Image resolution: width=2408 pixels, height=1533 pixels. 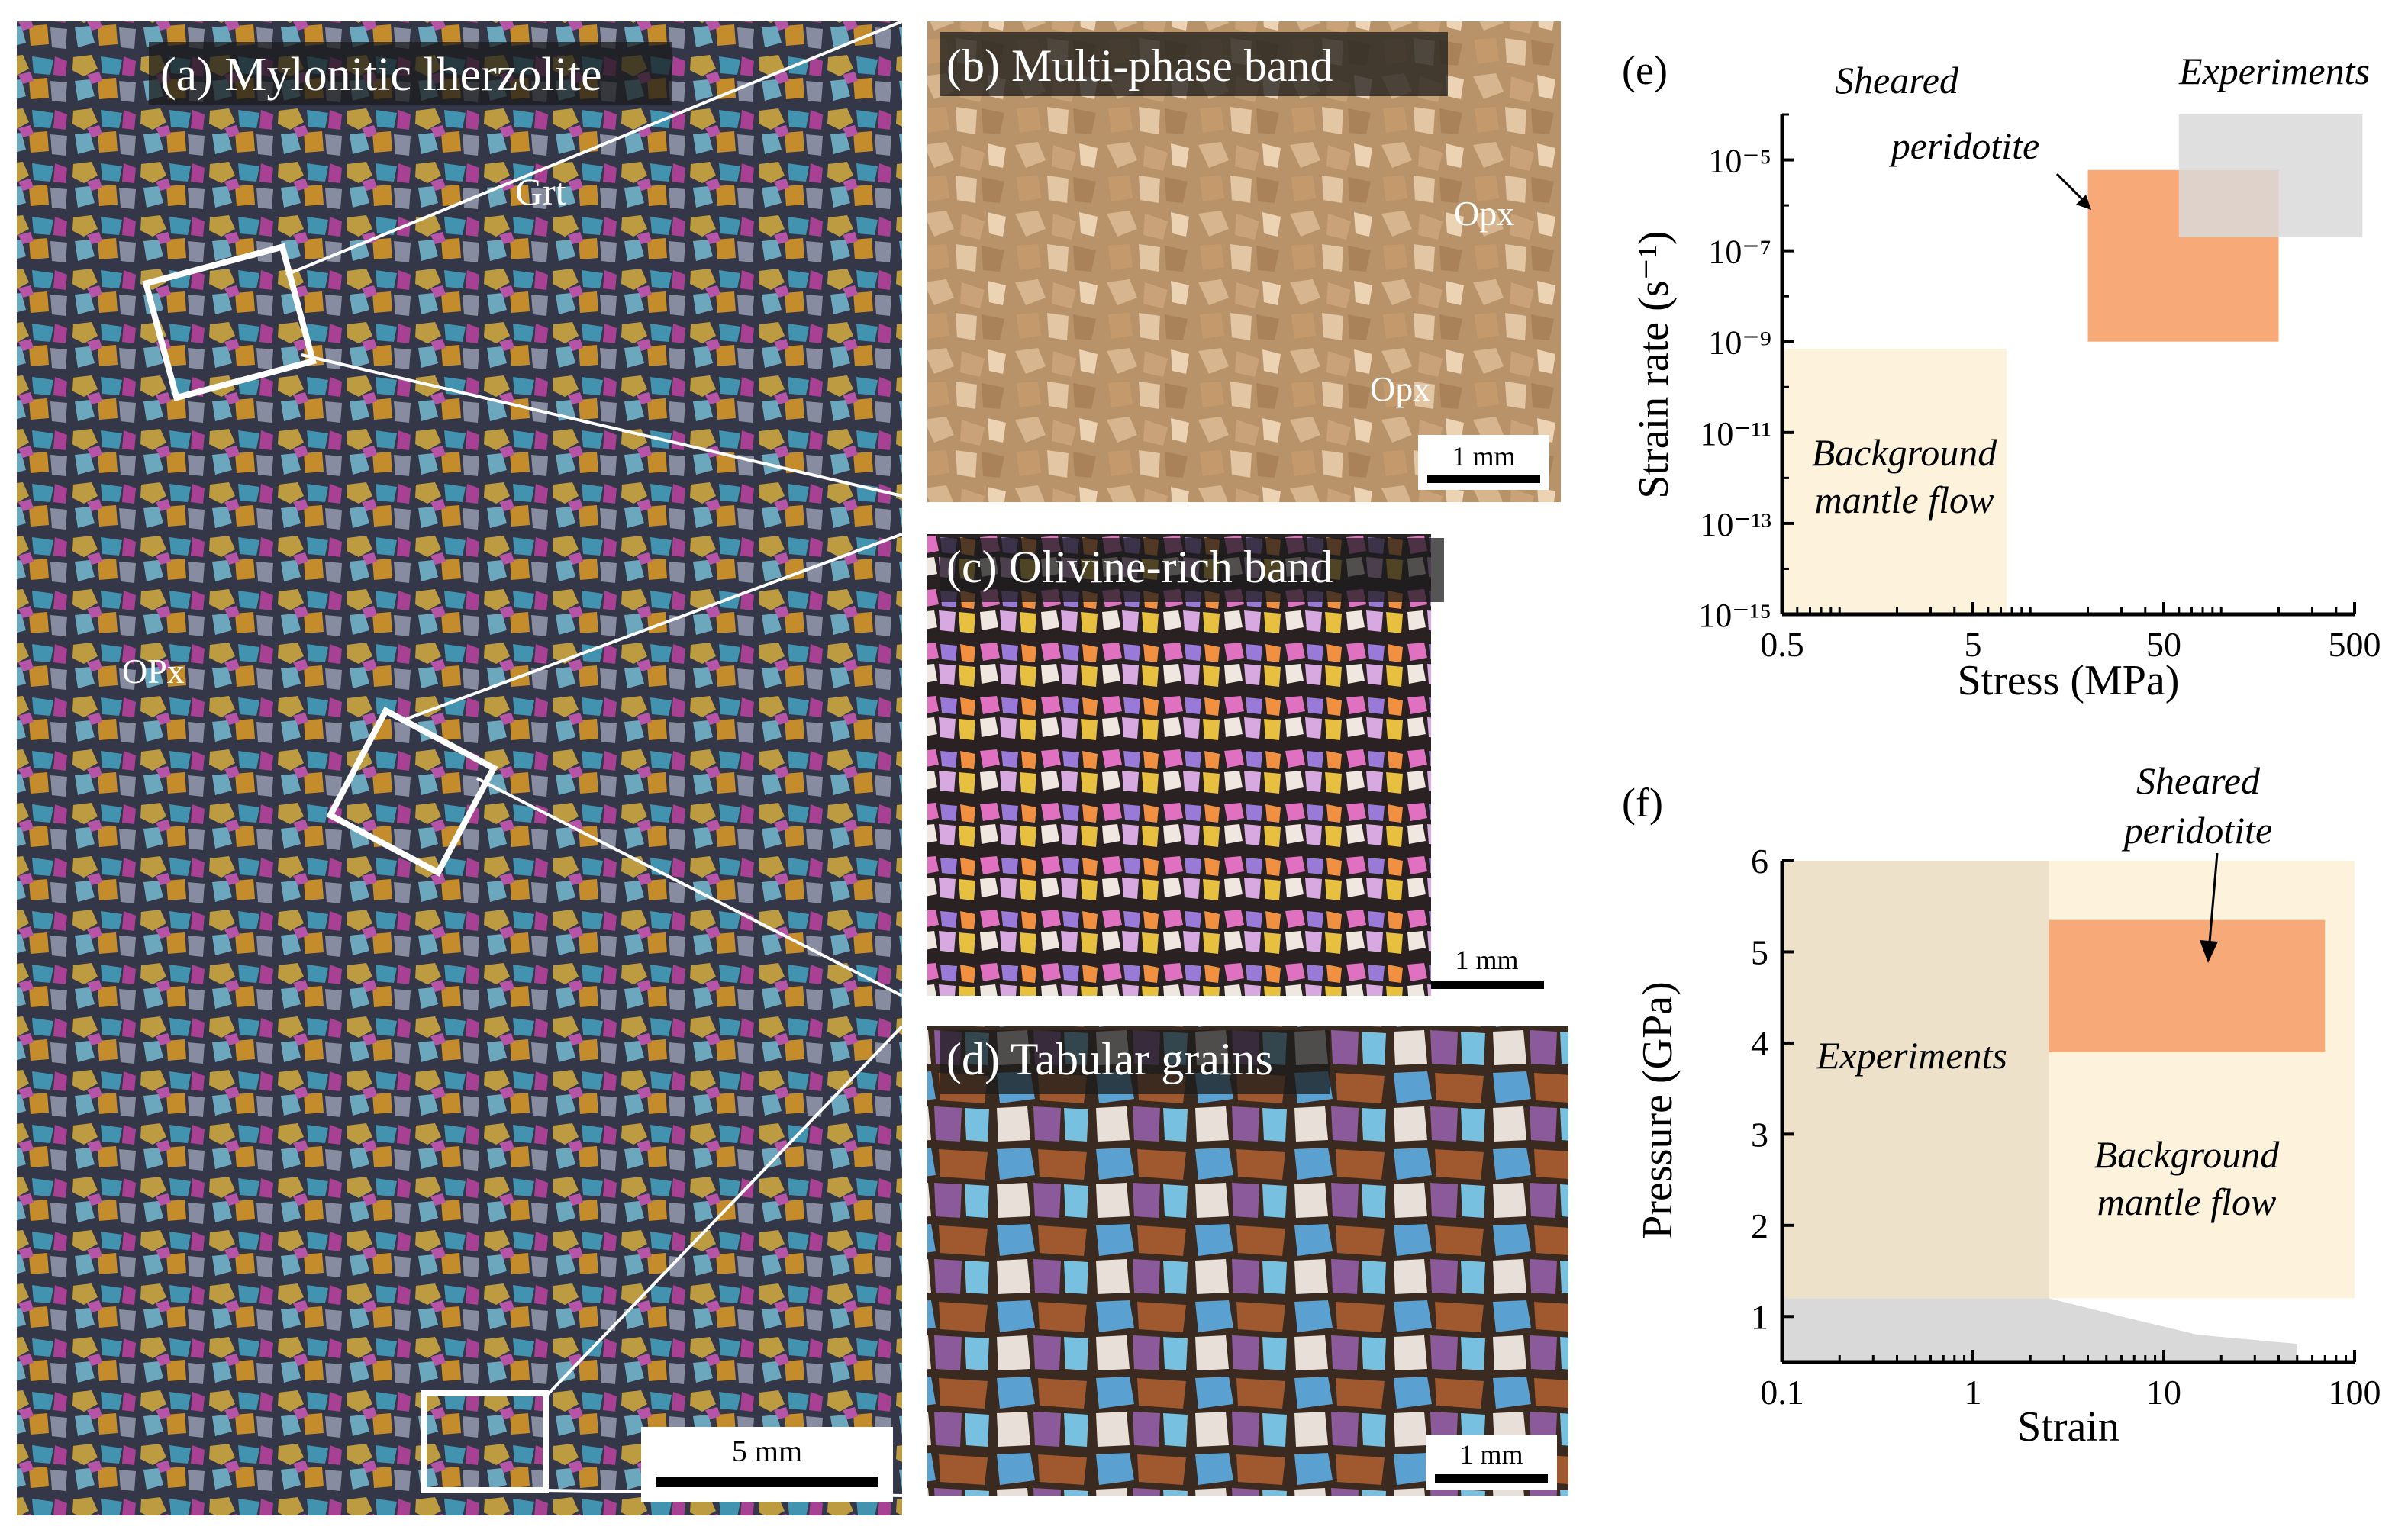 What do you see at coordinates (767, 1451) in the screenshot?
I see `scale-bar-a-label: 5 mm` at bounding box center [767, 1451].